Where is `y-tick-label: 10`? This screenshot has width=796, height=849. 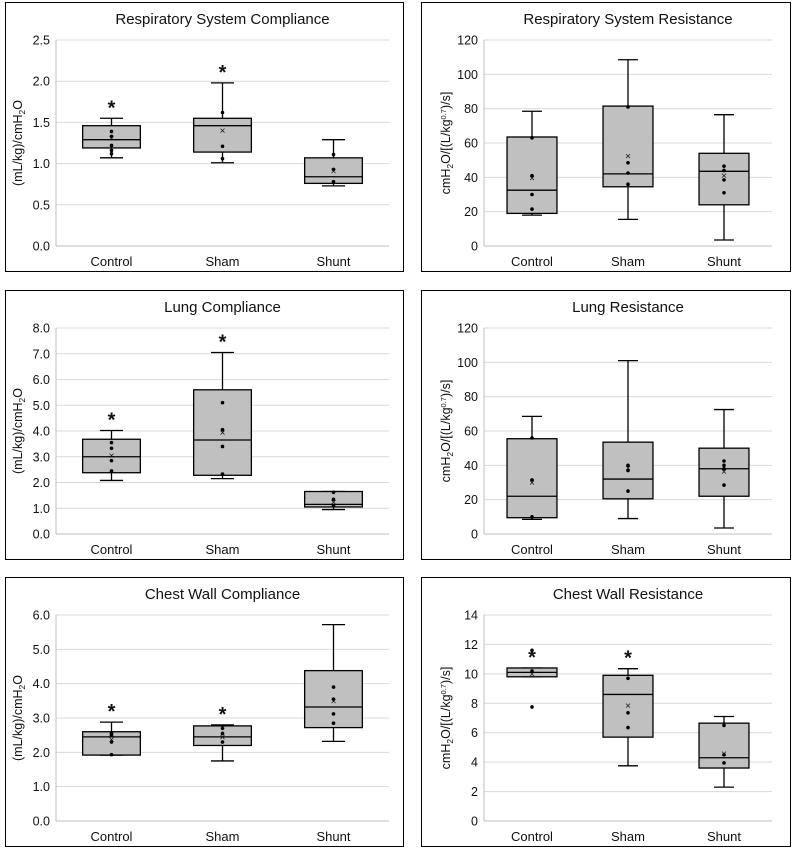
y-tick-label: 10 is located at coordinates (471, 674).